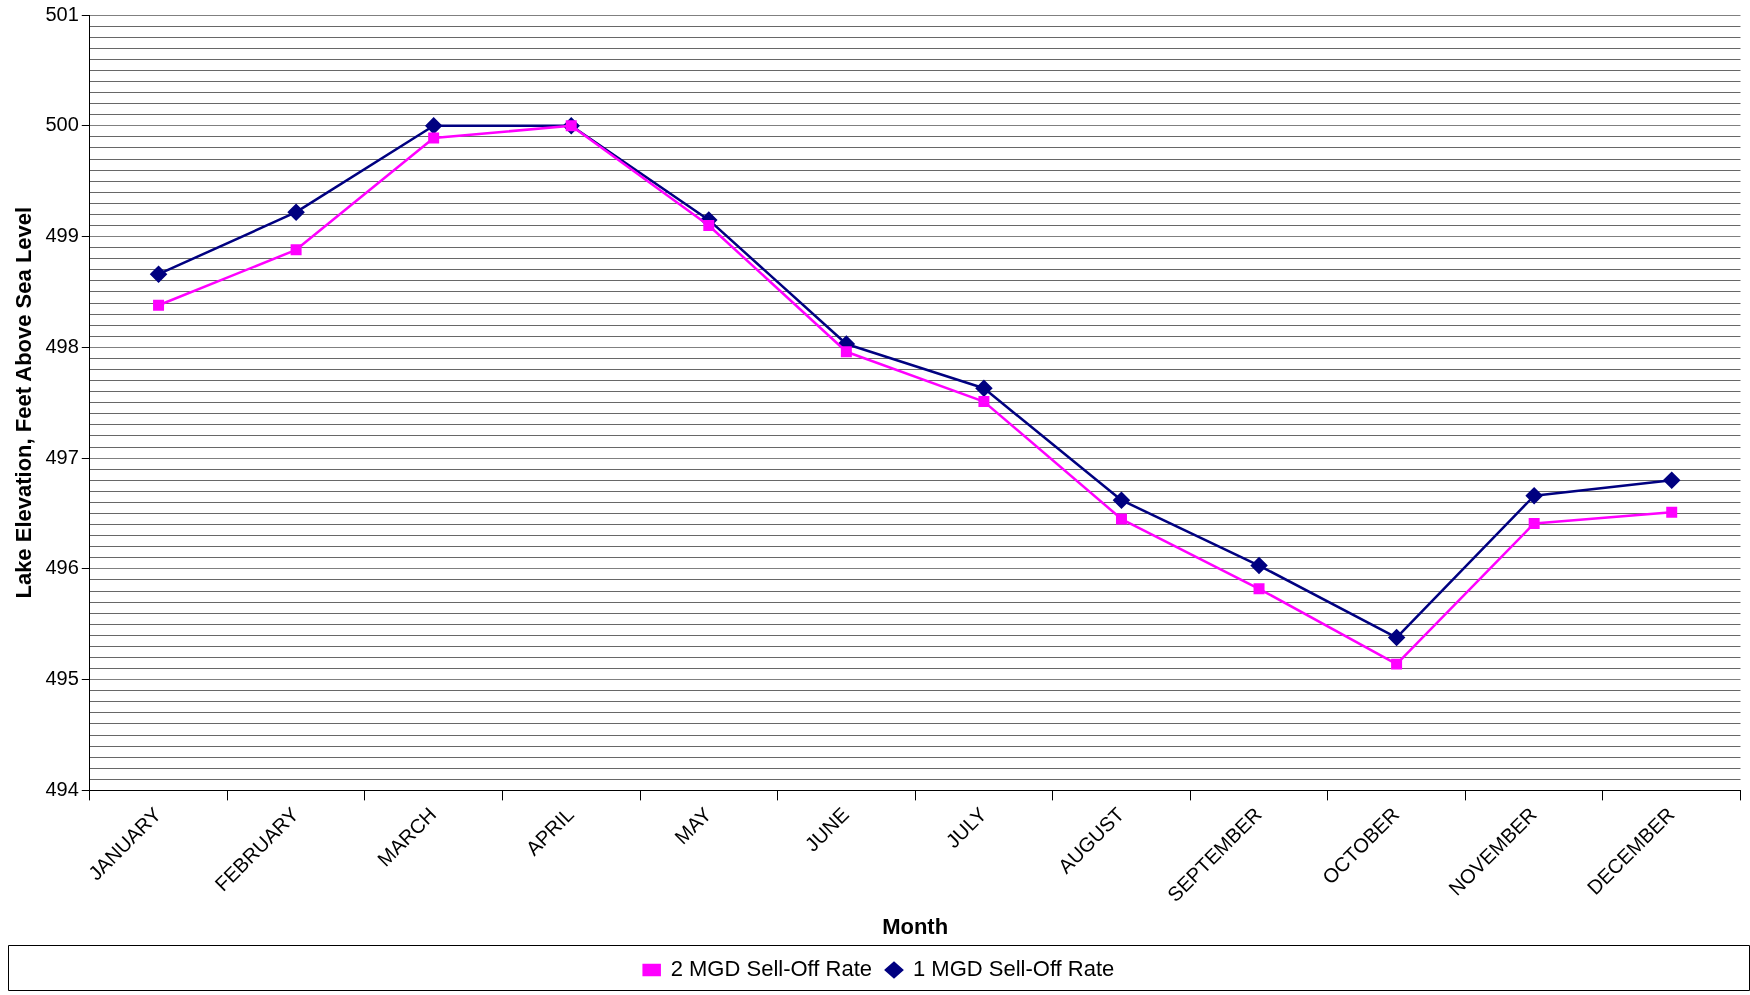 The height and width of the screenshot is (995, 1750). I want to click on y-axis-title: Lake Elevation, Feet Above Sea Level, so click(24, 402).